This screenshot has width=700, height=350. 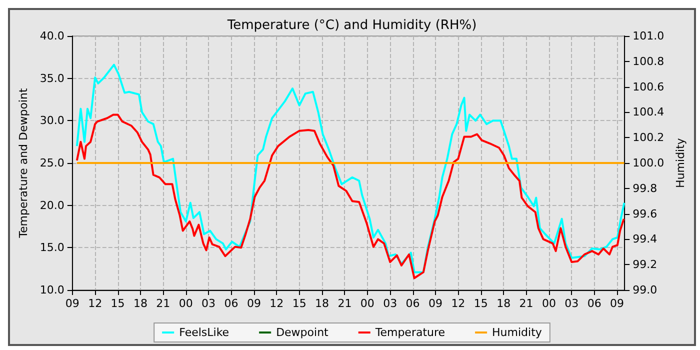 I want to click on y2-tick-label: 99.6, so click(x=645, y=213).